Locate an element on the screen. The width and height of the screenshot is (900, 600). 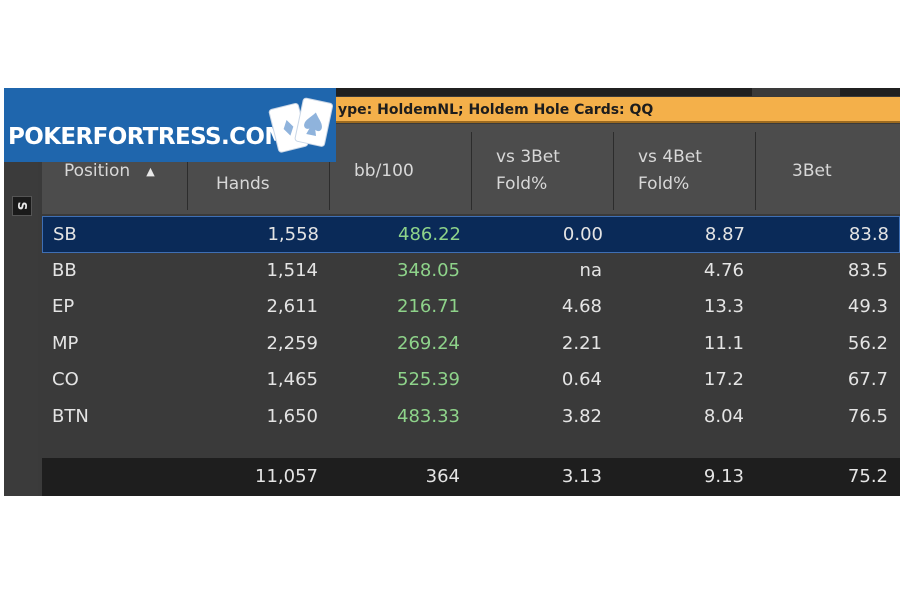
cell-3bet: 83.5 is located at coordinates (867, 270).